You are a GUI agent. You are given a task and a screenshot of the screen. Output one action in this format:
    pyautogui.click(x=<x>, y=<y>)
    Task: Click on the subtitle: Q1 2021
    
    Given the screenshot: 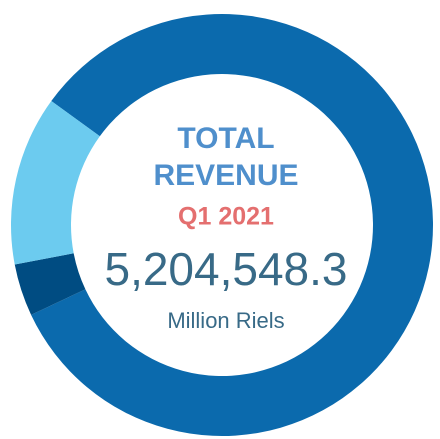 What is the action you would take?
    pyautogui.click(x=226, y=217)
    